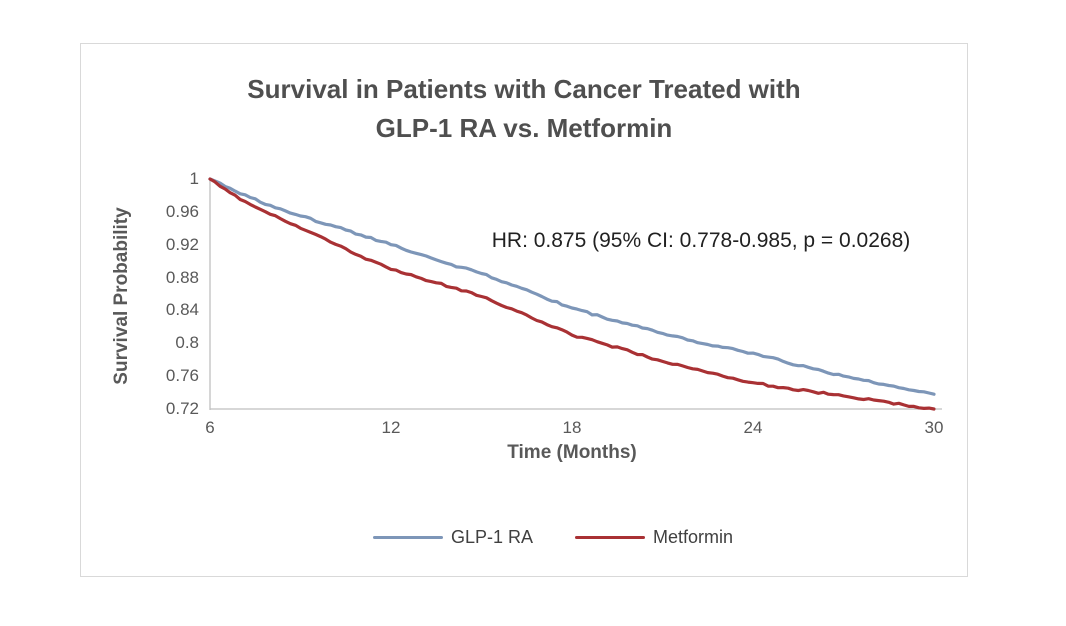  What do you see at coordinates (182, 408) in the screenshot?
I see `y-tick-label: 0.72` at bounding box center [182, 408].